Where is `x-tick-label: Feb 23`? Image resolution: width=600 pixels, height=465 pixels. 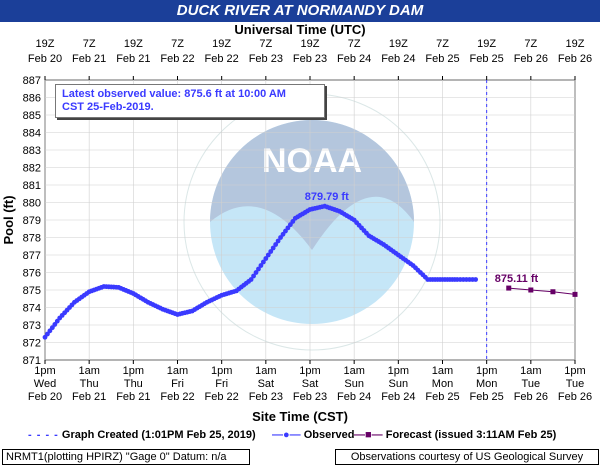 x-tick-label: Feb 23 is located at coordinates (310, 397).